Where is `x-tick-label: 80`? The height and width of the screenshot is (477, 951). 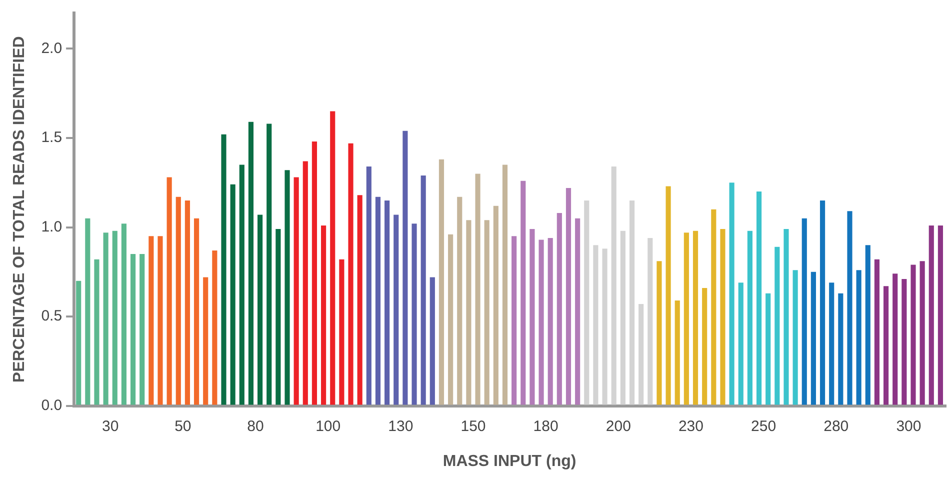
x-tick-label: 80 is located at coordinates (255, 426).